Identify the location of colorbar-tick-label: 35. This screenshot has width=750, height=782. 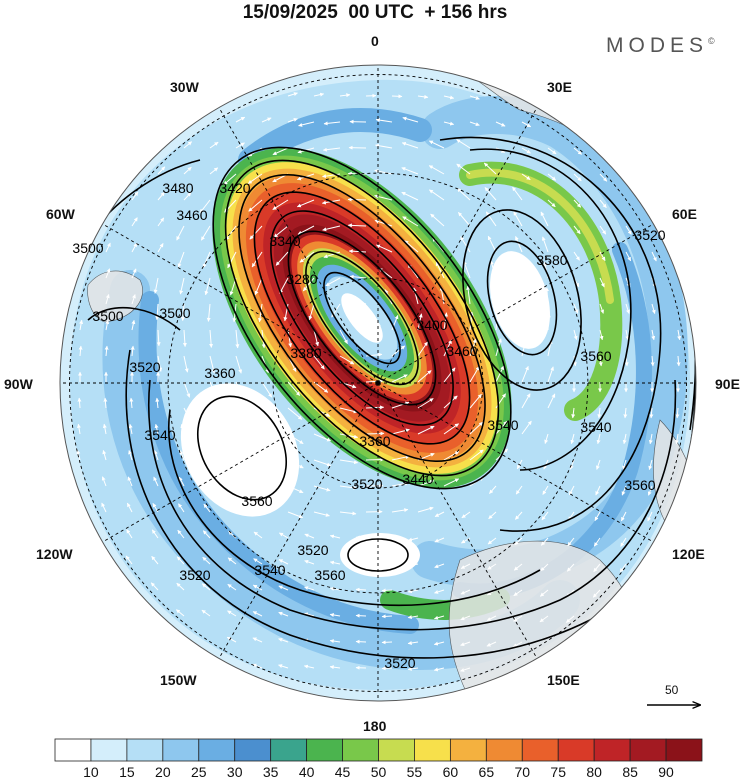
(270, 772).